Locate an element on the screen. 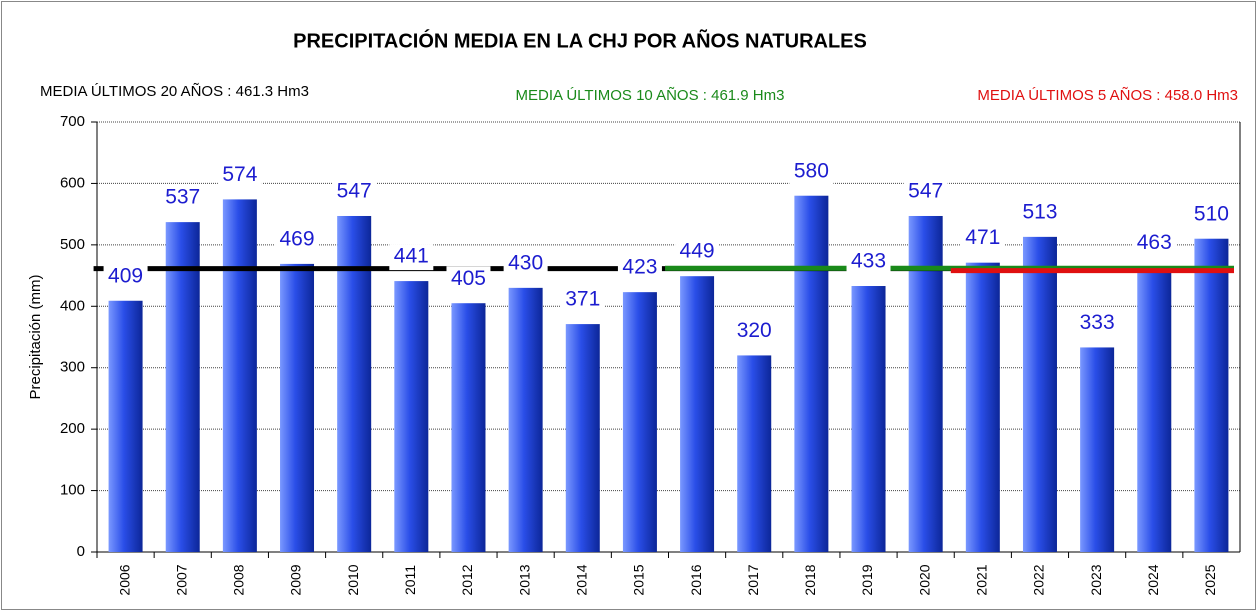 This screenshot has width=1258, height=612. x-tick-label: 2021 is located at coordinates (982, 579).